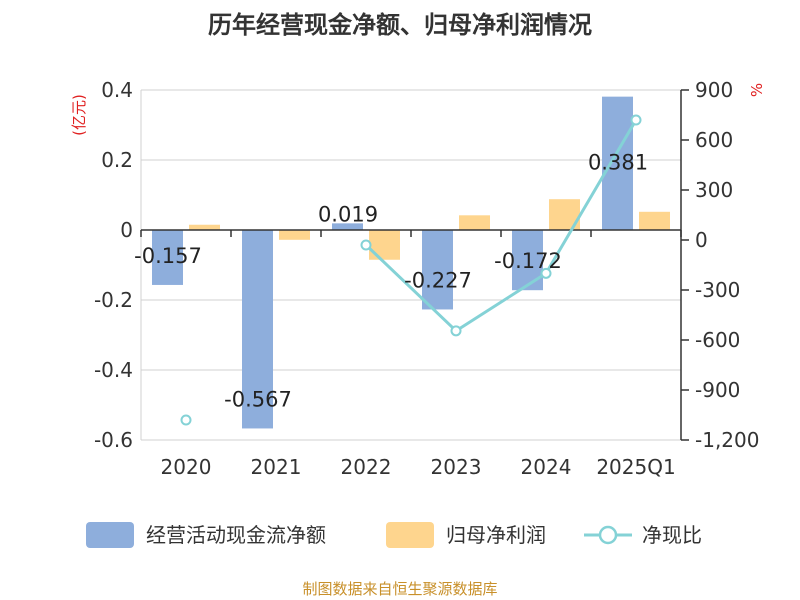  What do you see at coordinates (714, 140) in the screenshot?
I see `right-tick-label: 600` at bounding box center [714, 140].